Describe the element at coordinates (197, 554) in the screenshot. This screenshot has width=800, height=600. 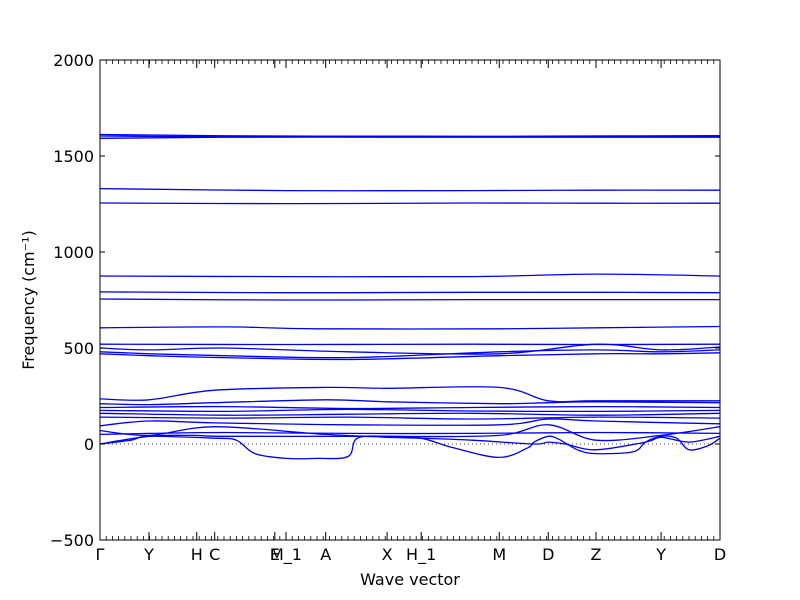
I see `x-tick-label: H` at that location.